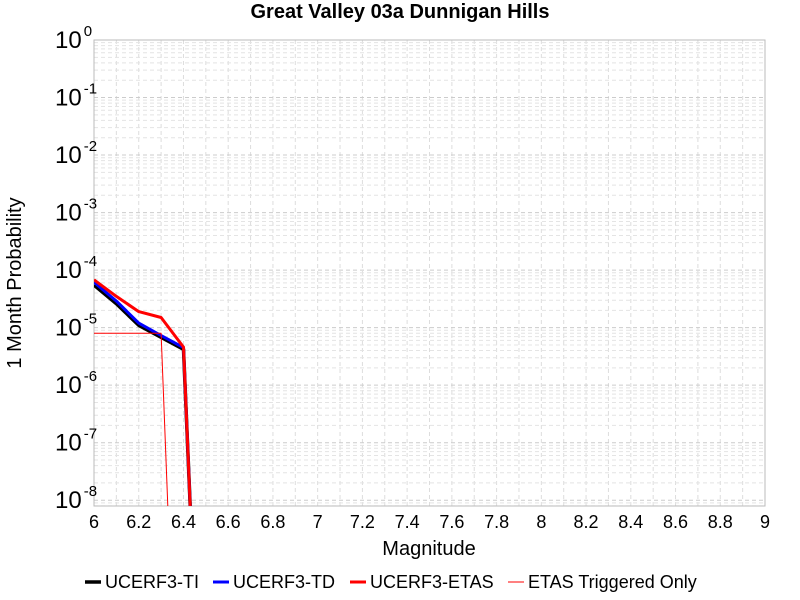 This screenshot has height=600, width=800. What do you see at coordinates (451, 522) in the screenshot?
I see `x-tick-label: 7.6` at bounding box center [451, 522].